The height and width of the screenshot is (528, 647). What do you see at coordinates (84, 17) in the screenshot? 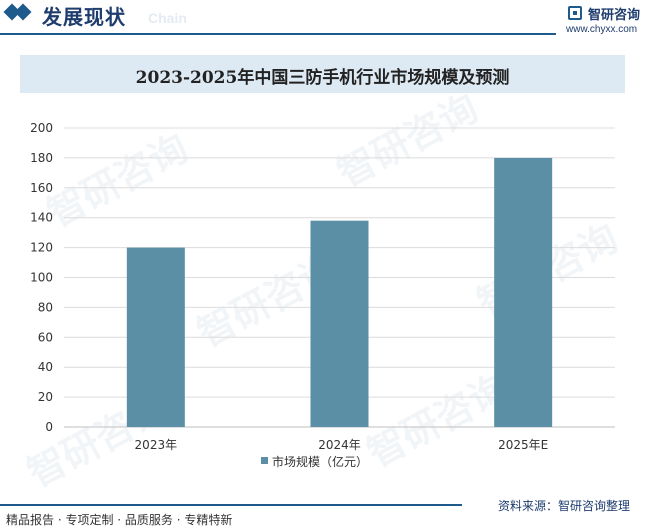
I see `section-title: 发展现状` at bounding box center [84, 17].